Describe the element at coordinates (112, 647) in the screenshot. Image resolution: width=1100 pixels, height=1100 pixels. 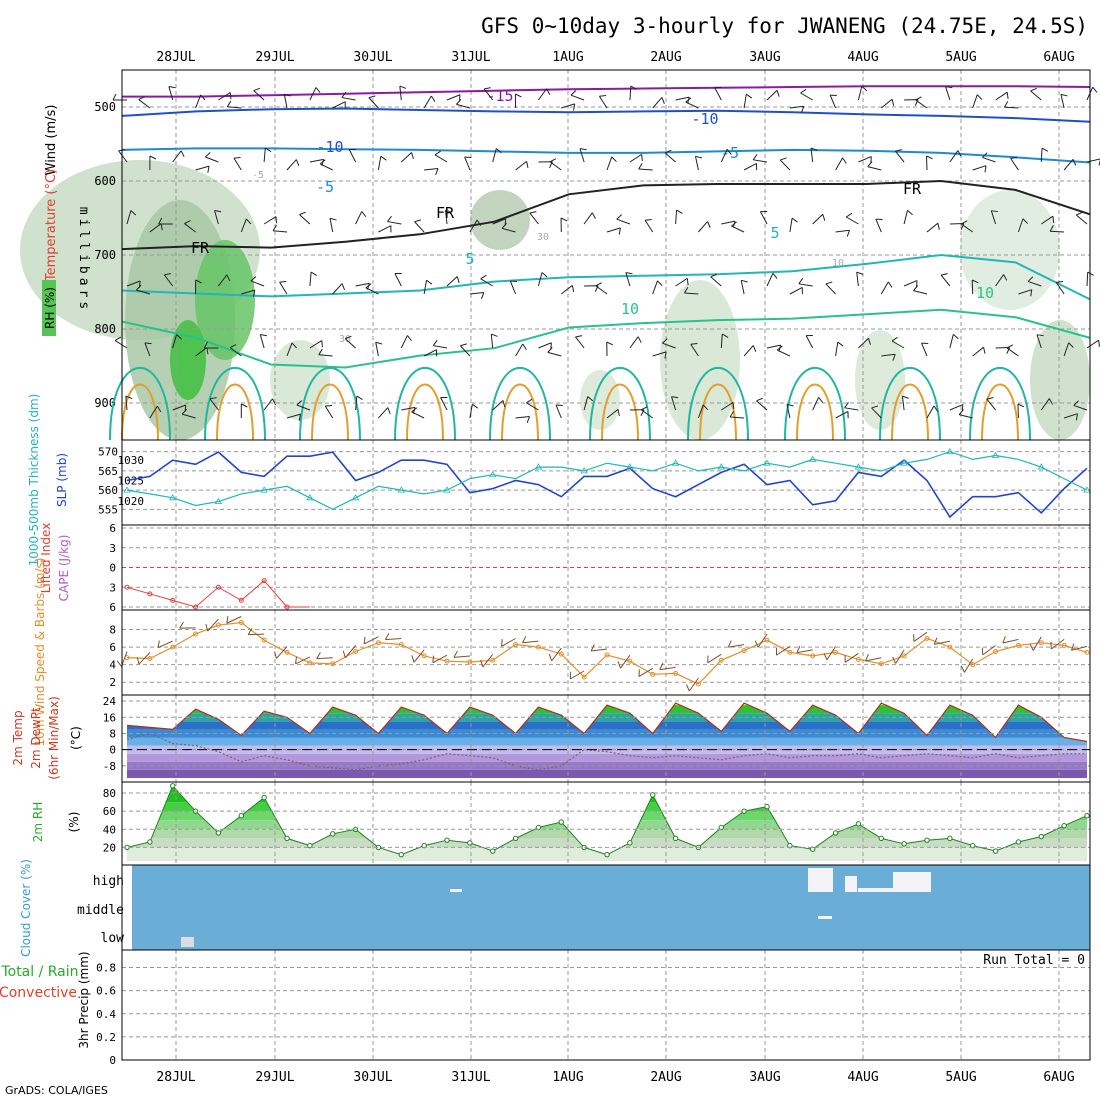
I see `wind-tick-label: 6` at that location.